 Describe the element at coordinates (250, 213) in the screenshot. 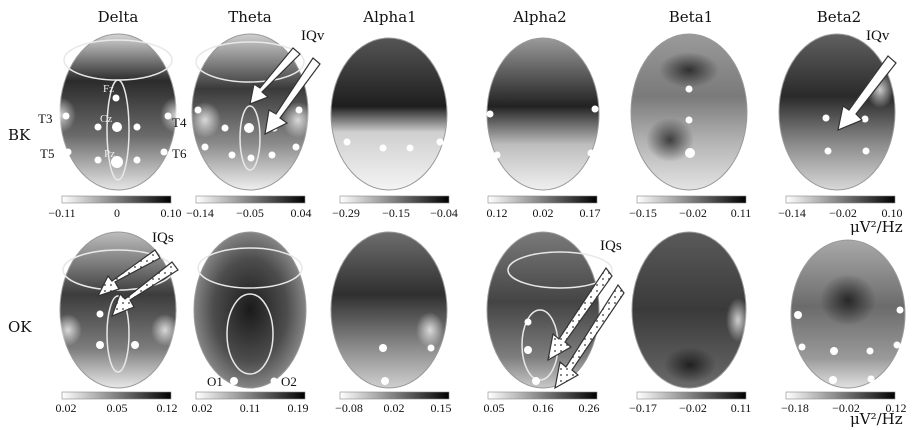

I see `tick-label: −0.05` at that location.